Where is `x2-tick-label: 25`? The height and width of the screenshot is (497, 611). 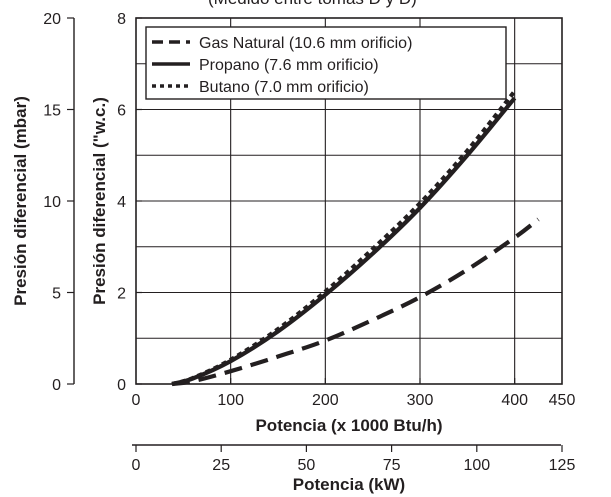 x2-tick-label: 25 is located at coordinates (221, 465).